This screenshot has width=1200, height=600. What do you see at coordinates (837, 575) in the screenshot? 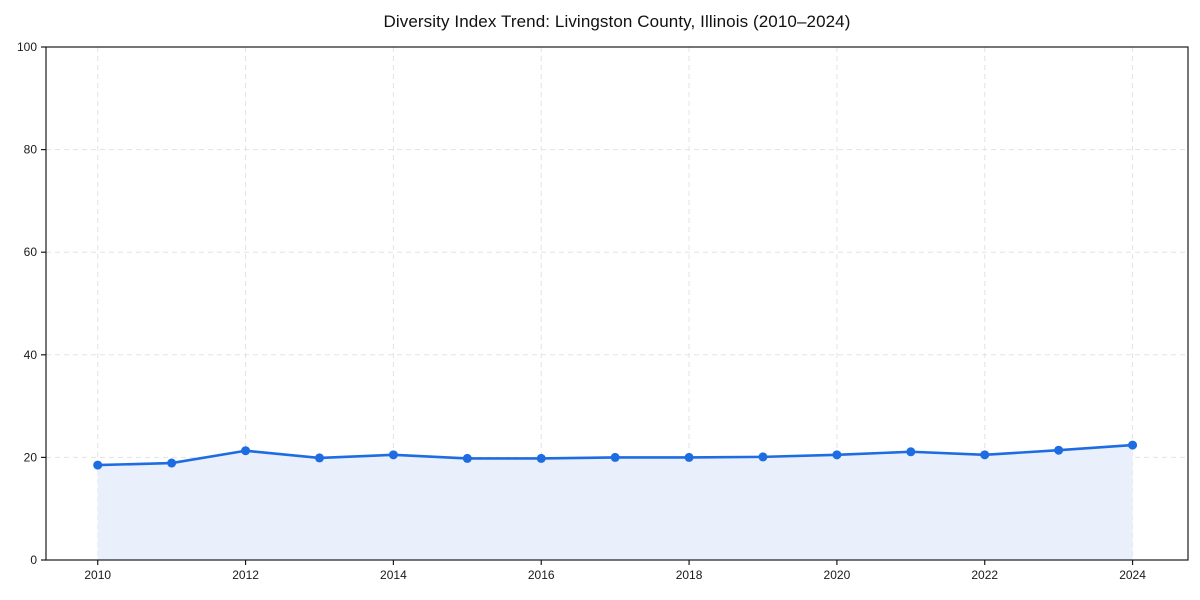
I see `x-tick-label: 2020` at bounding box center [837, 575].